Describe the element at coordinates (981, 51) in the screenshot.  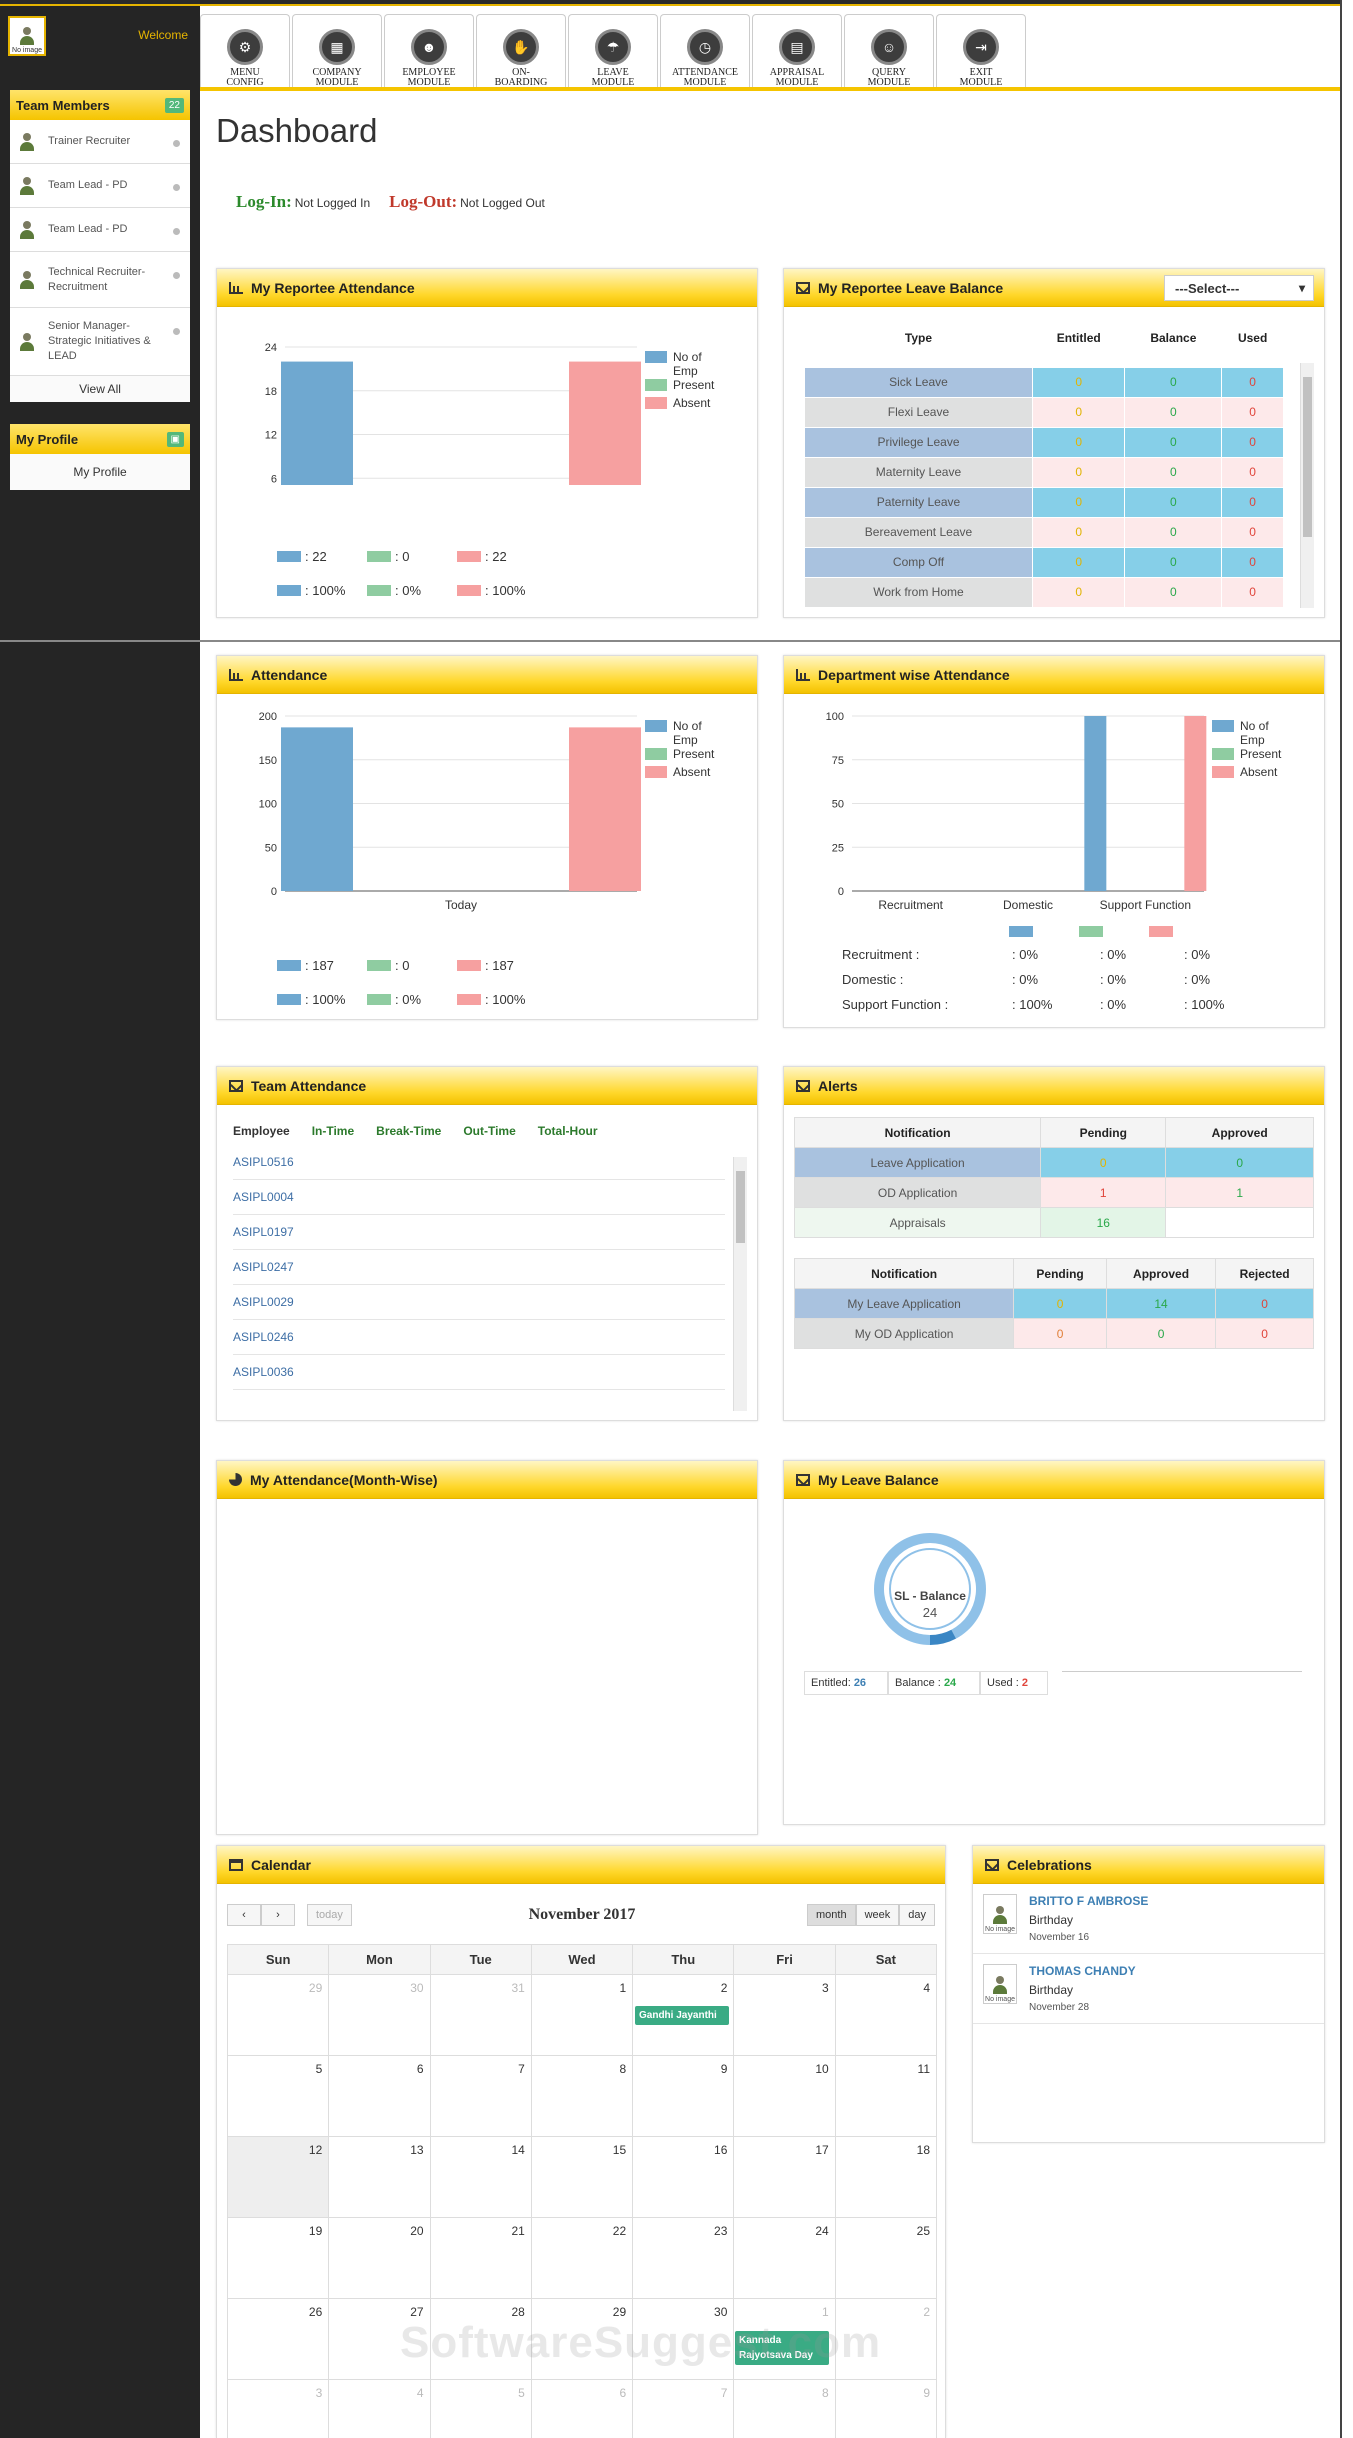
I see `nav-tab-exit: ⇥ EXIT MODULE` at that location.